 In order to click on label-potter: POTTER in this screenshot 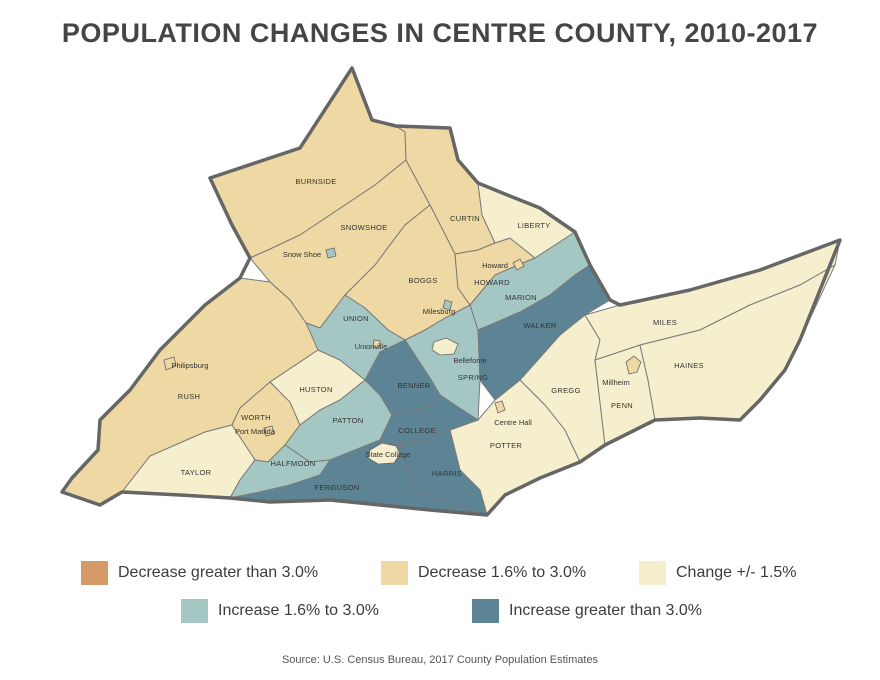, I will do `click(506, 445)`.